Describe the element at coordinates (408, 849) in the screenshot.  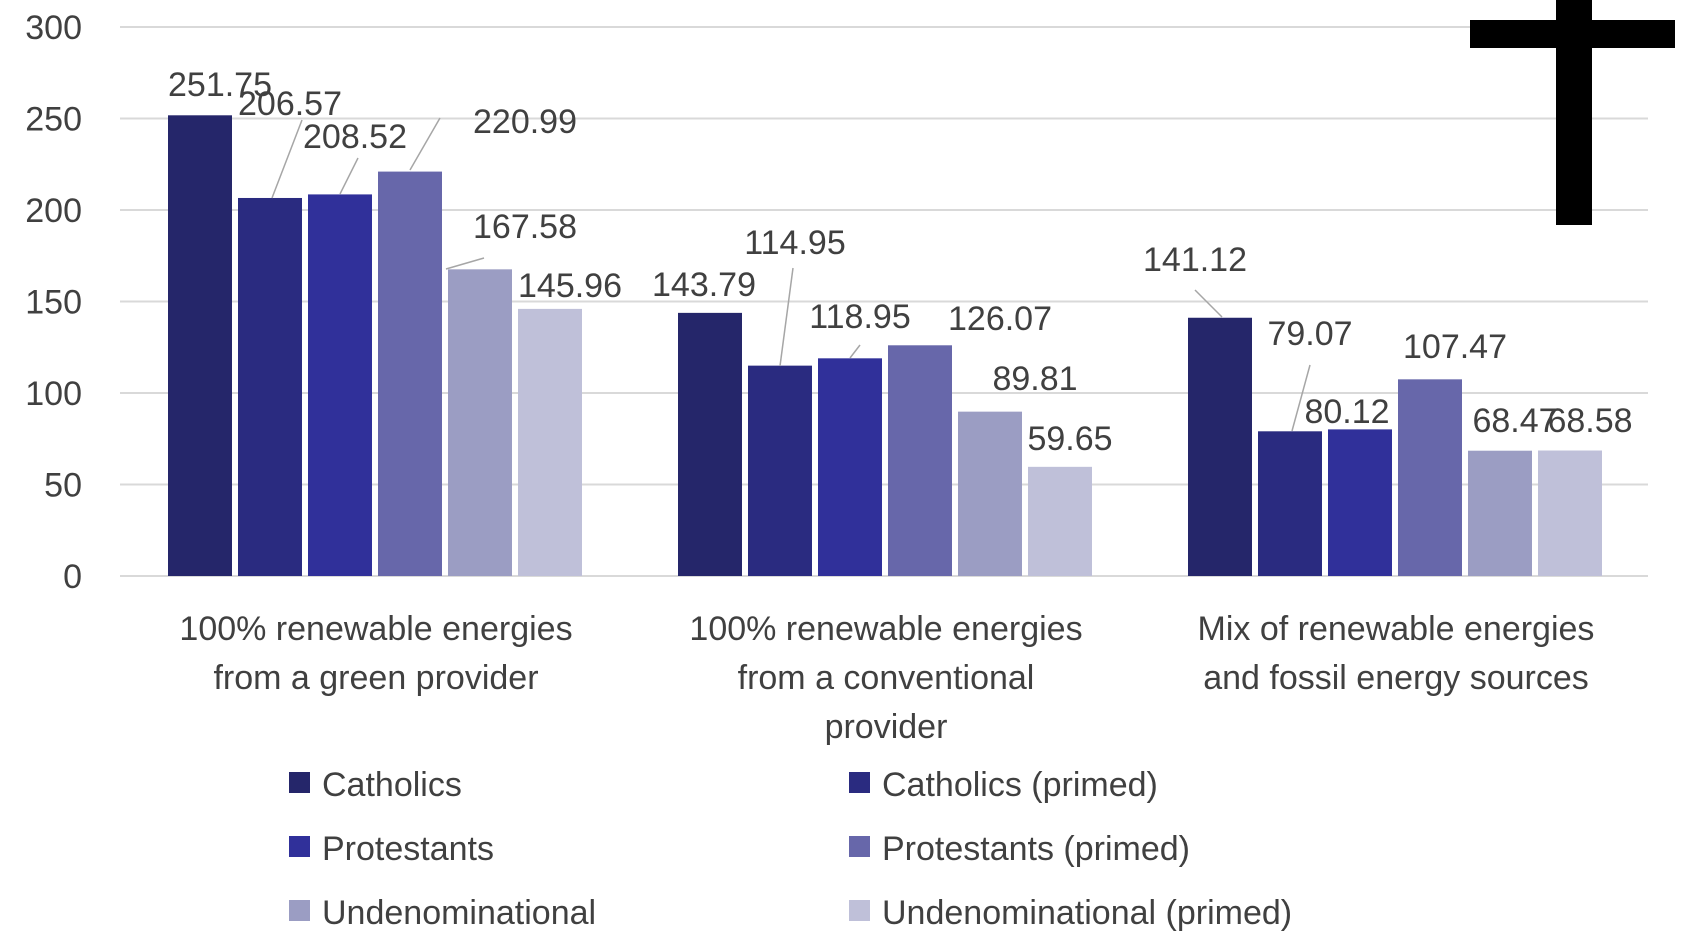
I see `legend-label: Protestants` at that location.